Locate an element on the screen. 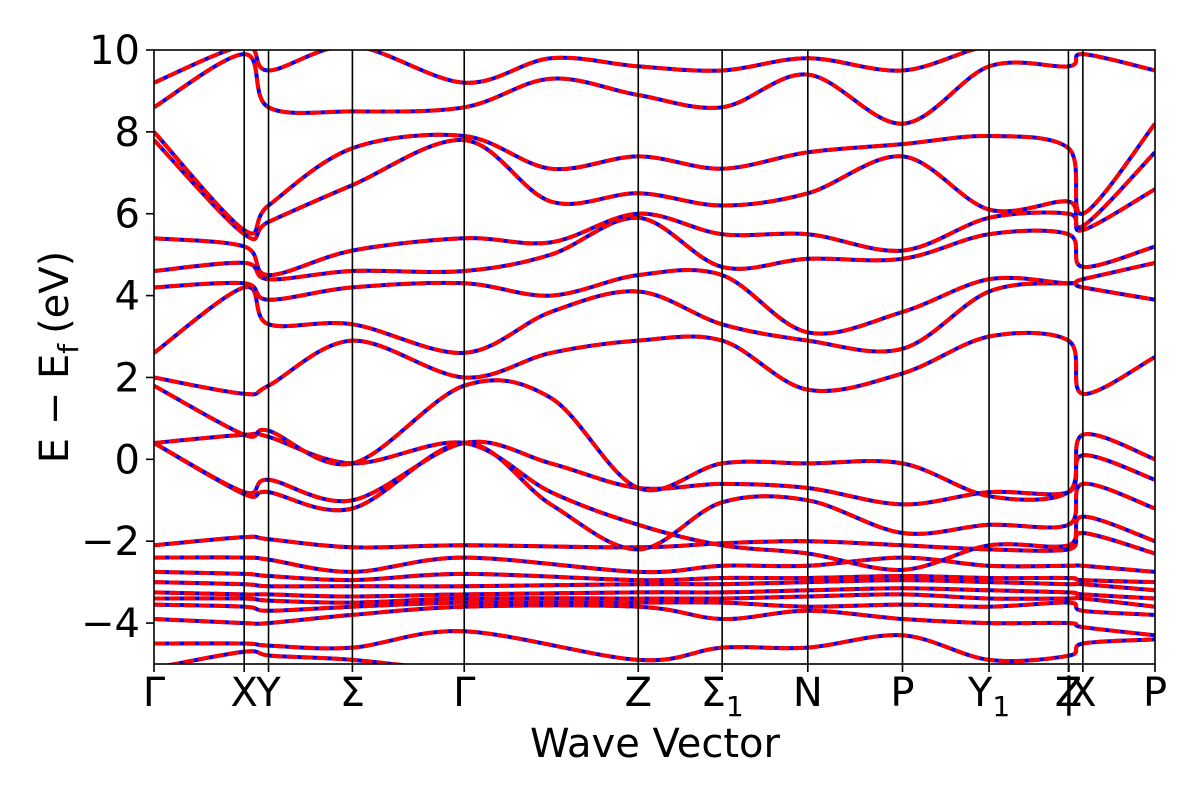 This screenshot has height=800, width=1200. x-tick-label: Y is located at coordinates (268, 693).